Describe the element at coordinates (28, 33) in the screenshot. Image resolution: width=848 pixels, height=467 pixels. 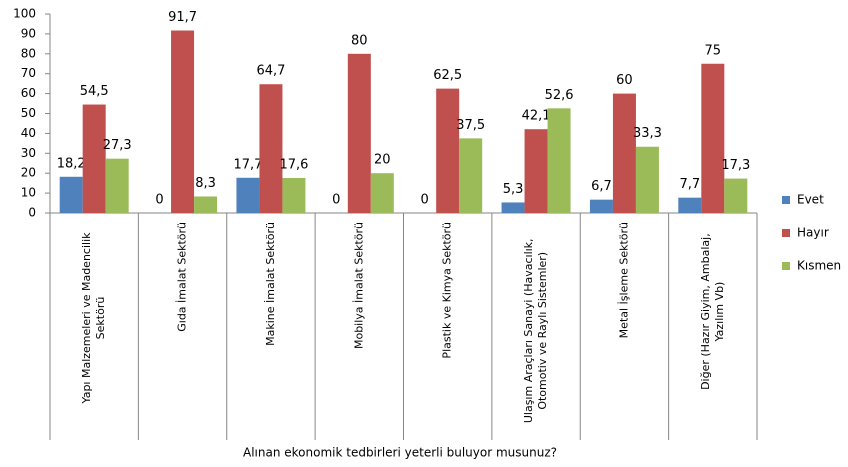
I see `y-tick-label: 90` at that location.